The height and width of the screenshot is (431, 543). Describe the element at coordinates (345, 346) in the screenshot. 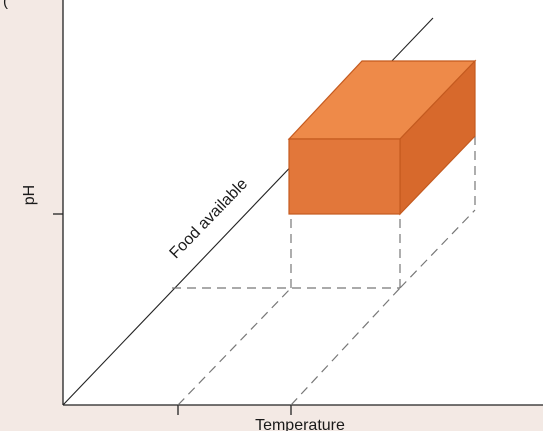

I see `projection-temp-high` at that location.